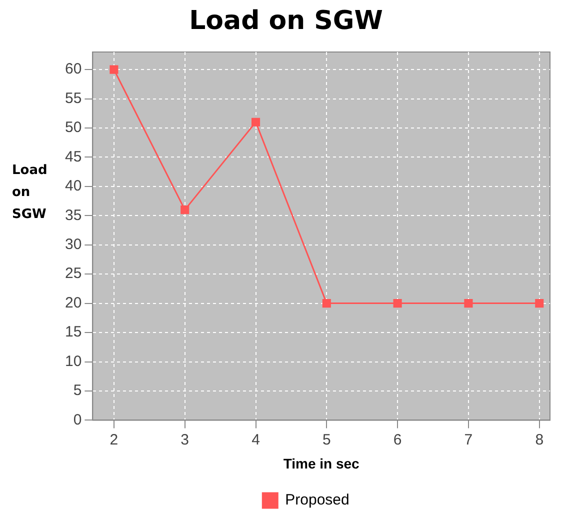 The height and width of the screenshot is (524, 572). What do you see at coordinates (73, 98) in the screenshot?
I see `y-tick-label: 55` at bounding box center [73, 98].